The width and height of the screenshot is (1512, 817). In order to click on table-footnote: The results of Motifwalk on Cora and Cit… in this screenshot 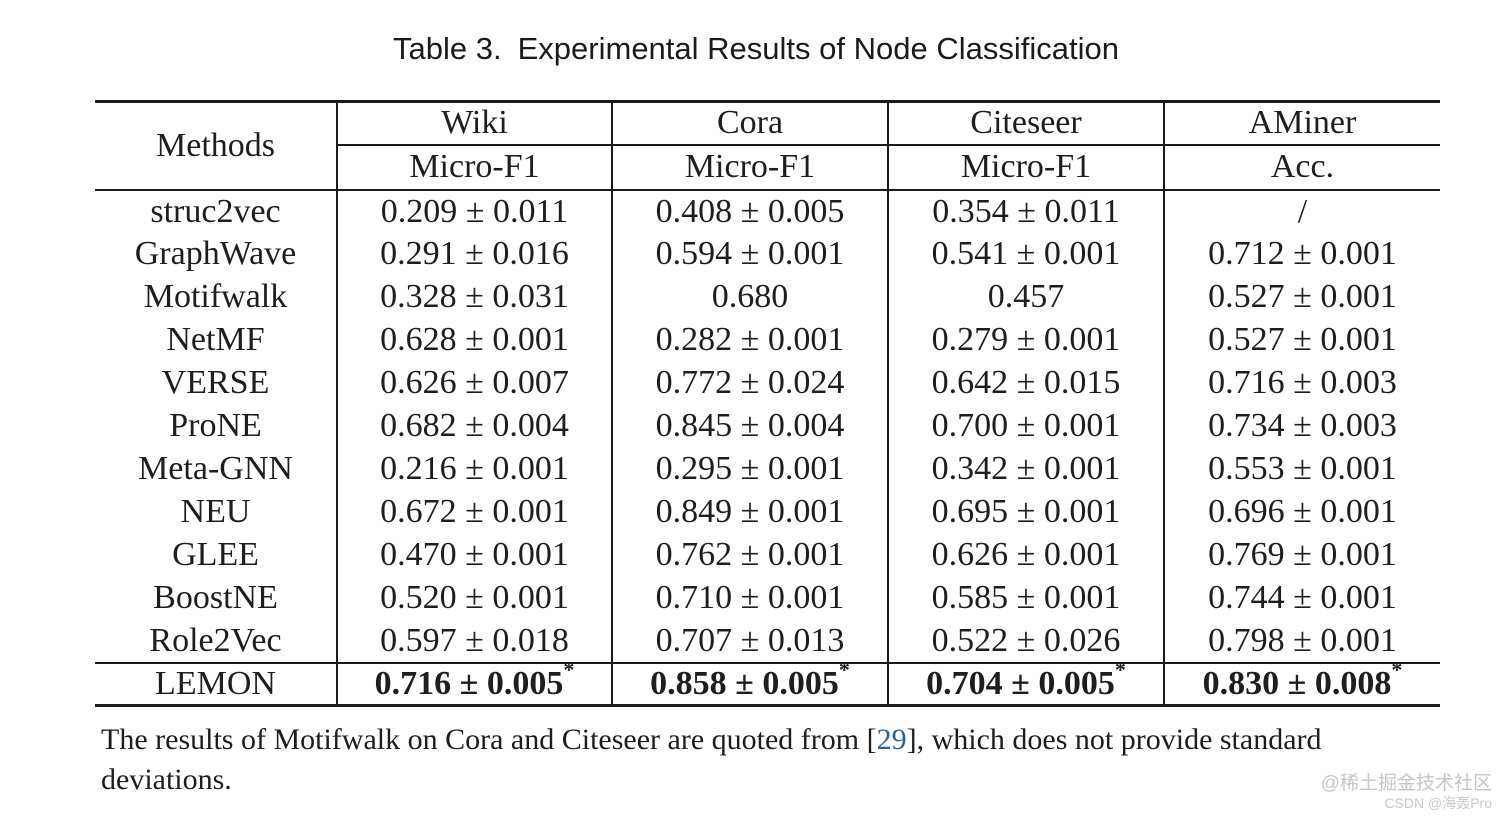, I will do `click(766, 760)`.